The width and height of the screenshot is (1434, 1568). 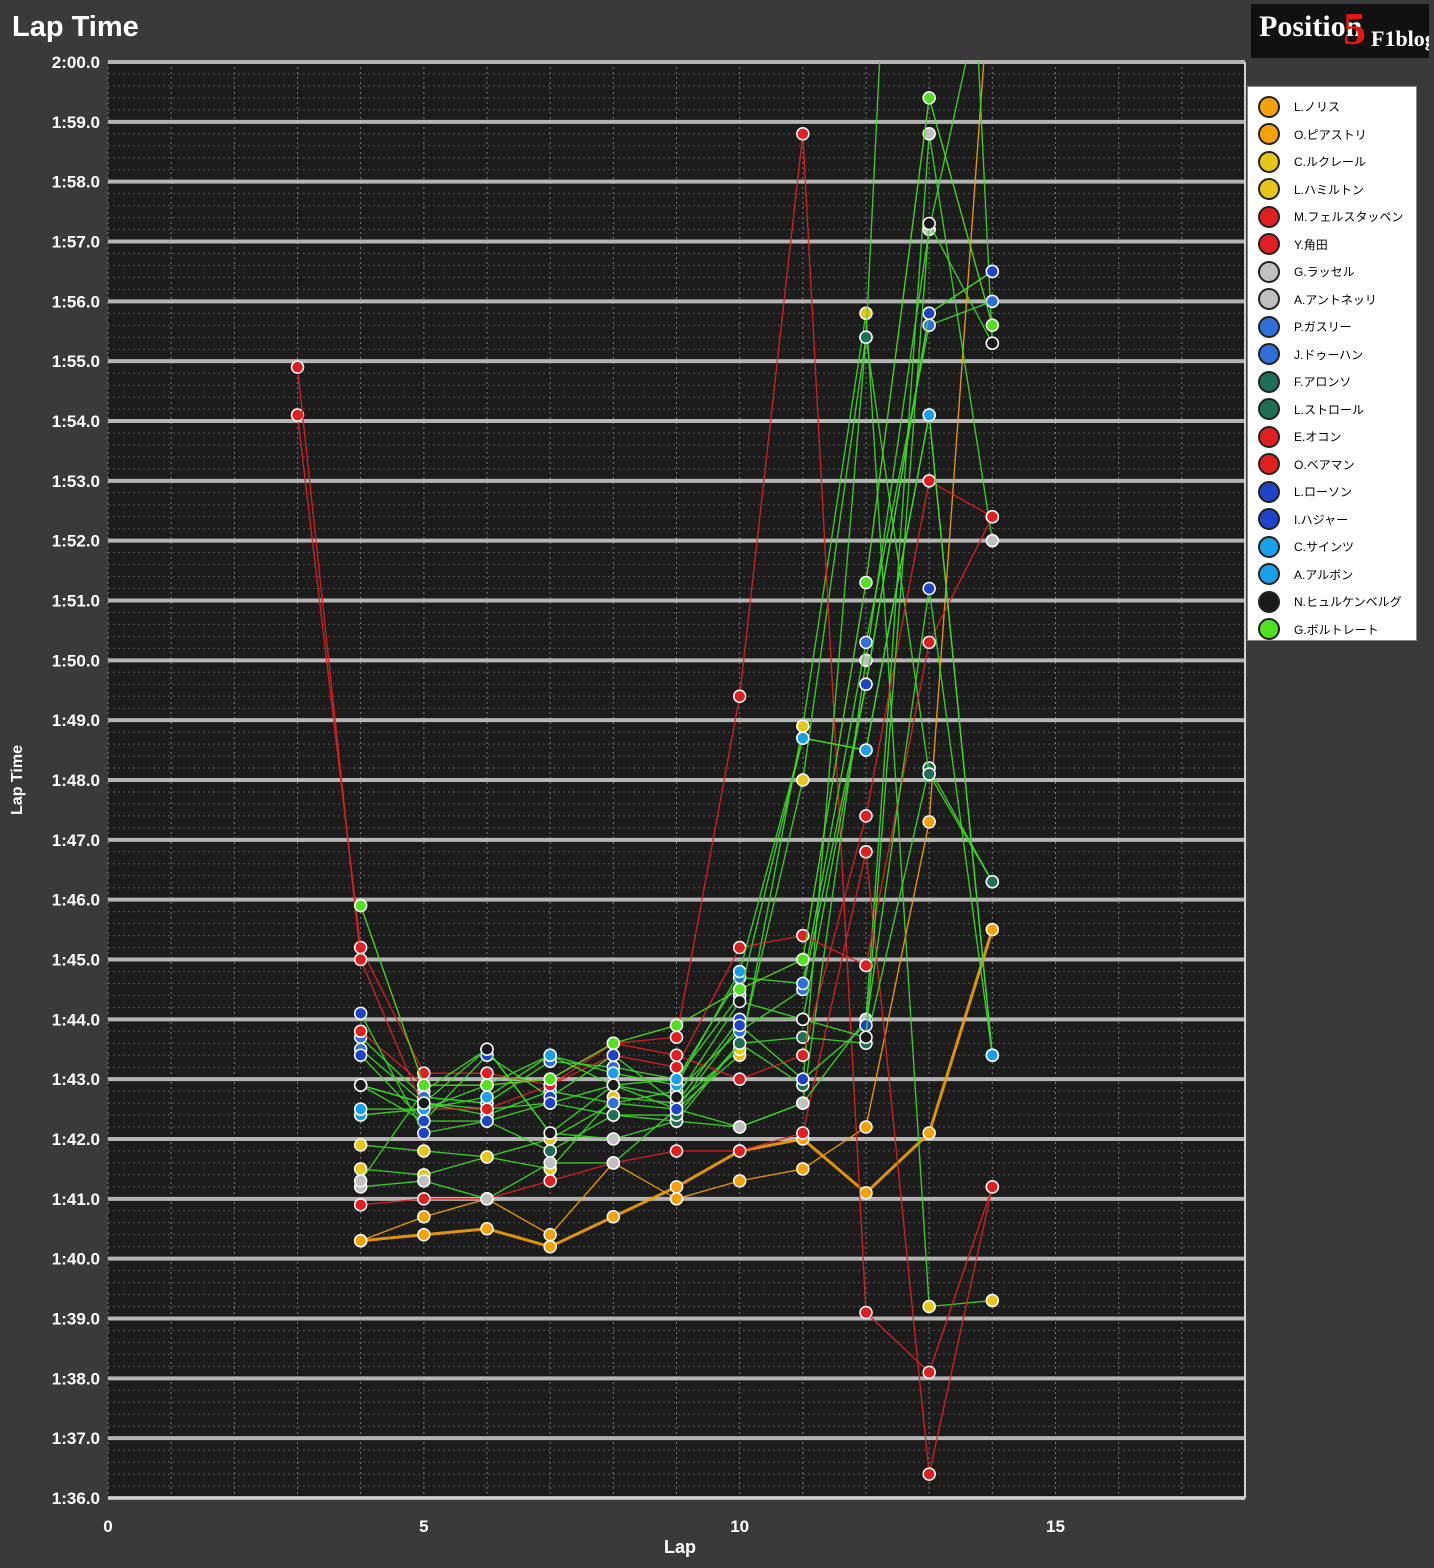 I want to click on legend-item: O.ベアマン, so click(x=1337, y=465).